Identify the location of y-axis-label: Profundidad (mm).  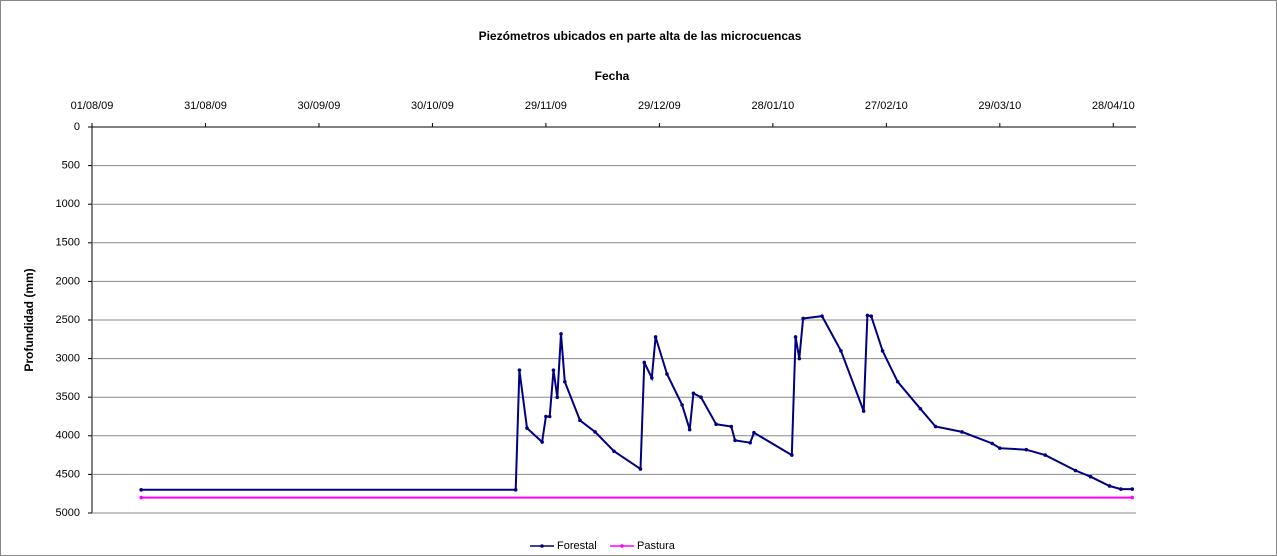
(29, 319).